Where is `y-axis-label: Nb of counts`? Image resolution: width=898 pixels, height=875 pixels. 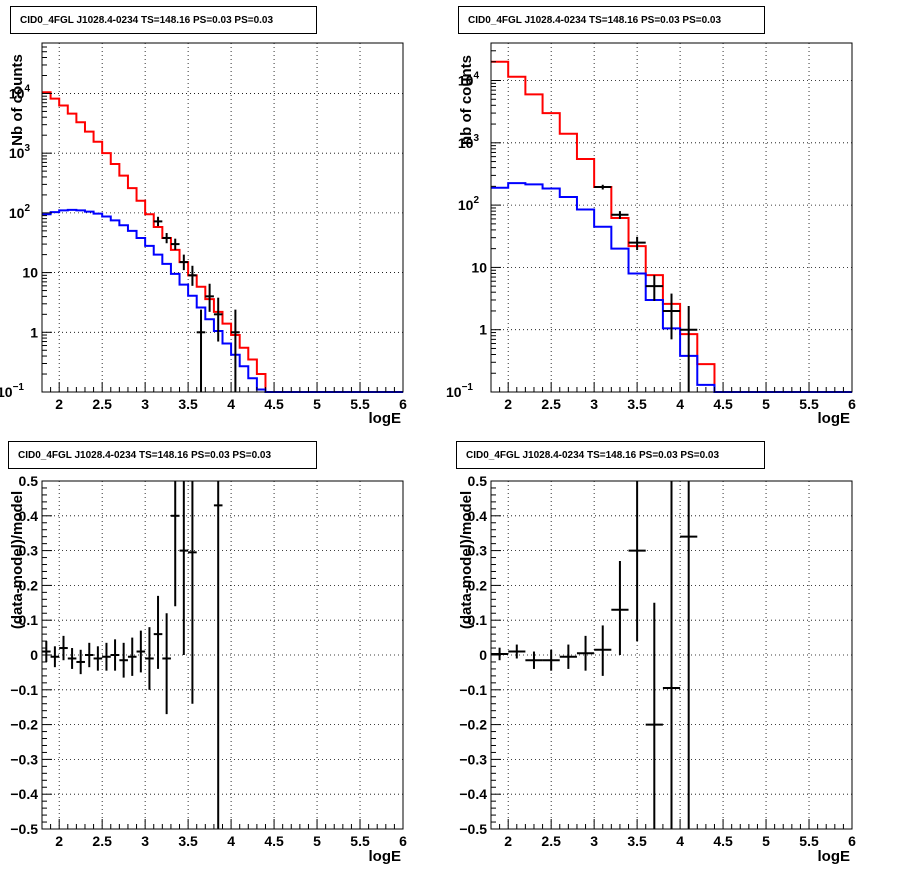 y-axis-label: Nb of counts is located at coordinates (17, 100).